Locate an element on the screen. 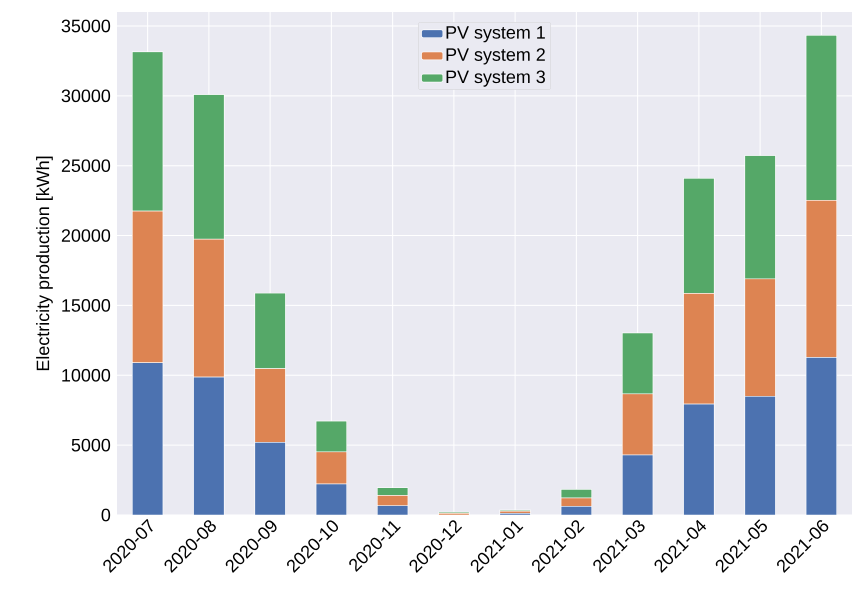 The width and height of the screenshot is (854, 596). y-axis-title: Electricity production [kWh] is located at coordinates (44, 263).